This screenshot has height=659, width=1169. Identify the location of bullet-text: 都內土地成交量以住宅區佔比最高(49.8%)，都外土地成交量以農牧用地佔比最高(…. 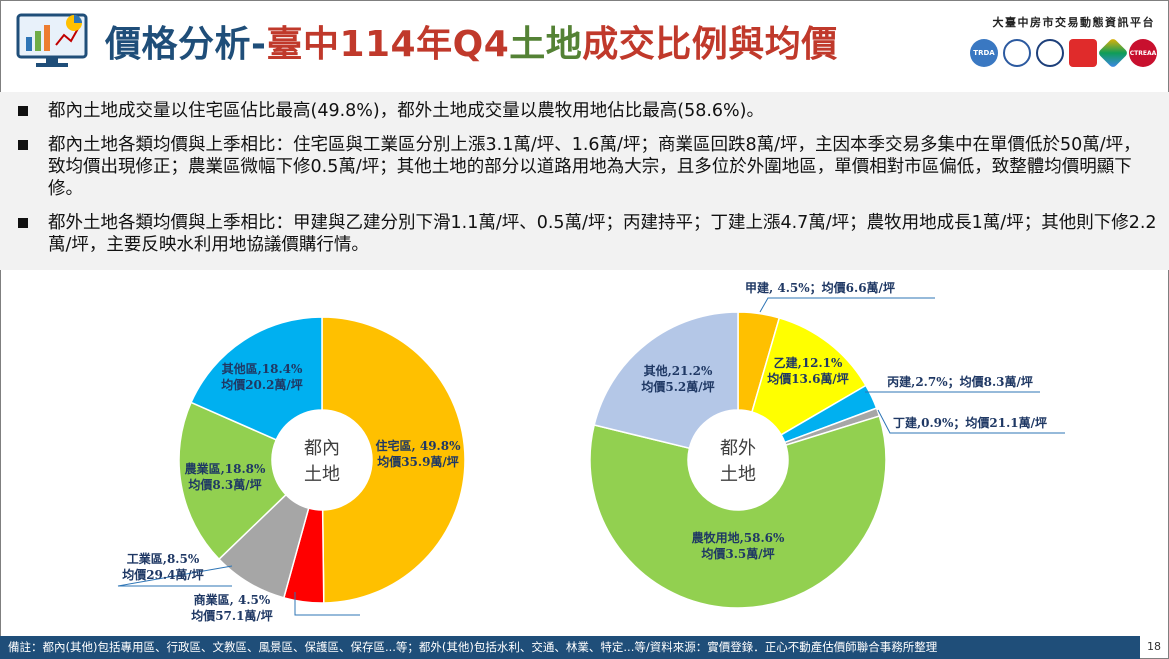
(406, 111).